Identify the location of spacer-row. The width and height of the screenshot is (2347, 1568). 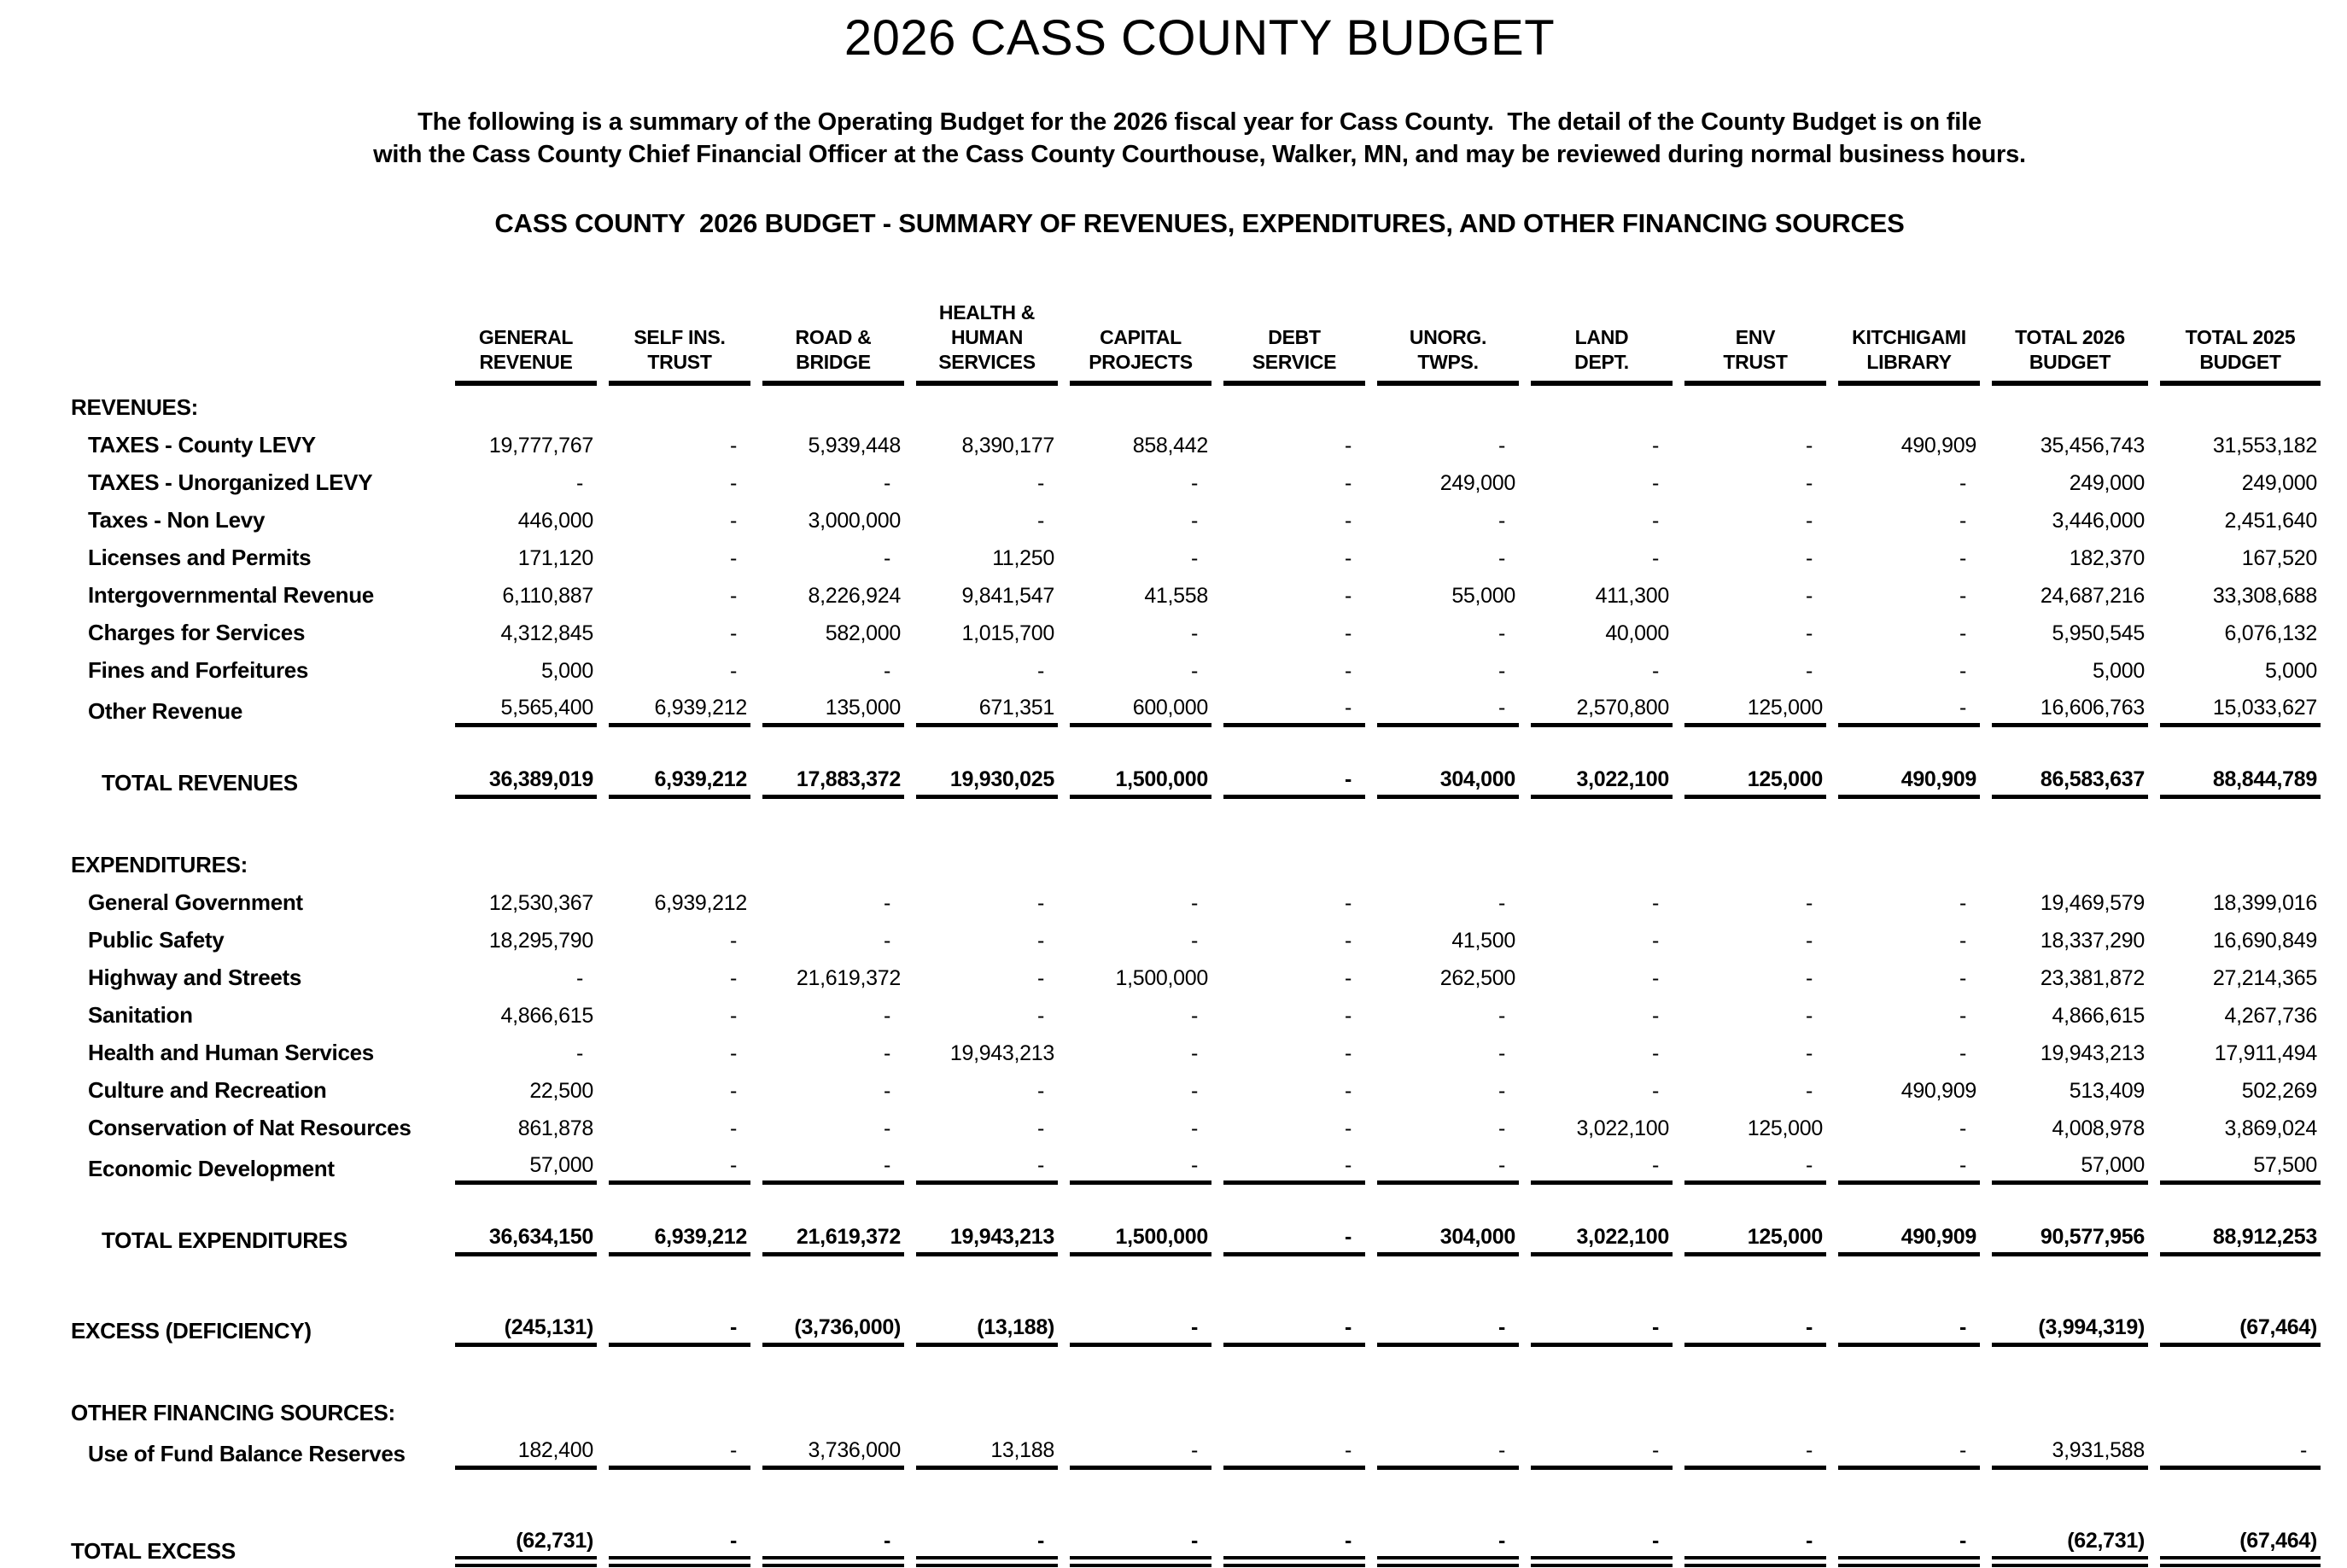
(1194, 1492).